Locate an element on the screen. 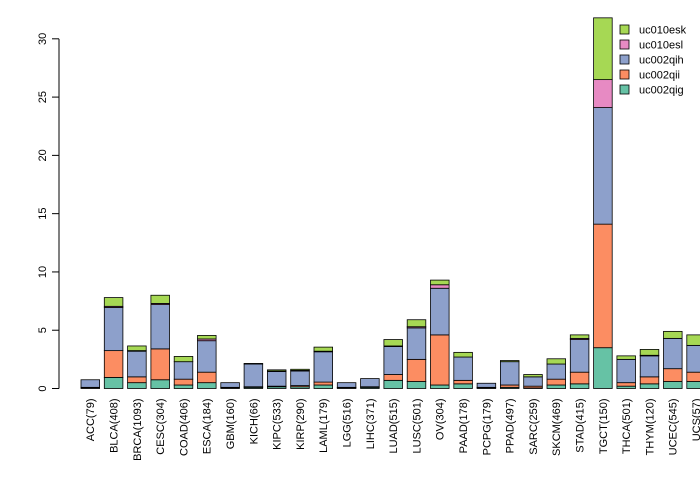 The height and width of the screenshot is (480, 700). x-tick-label: PCPG(179) is located at coordinates (487, 427).